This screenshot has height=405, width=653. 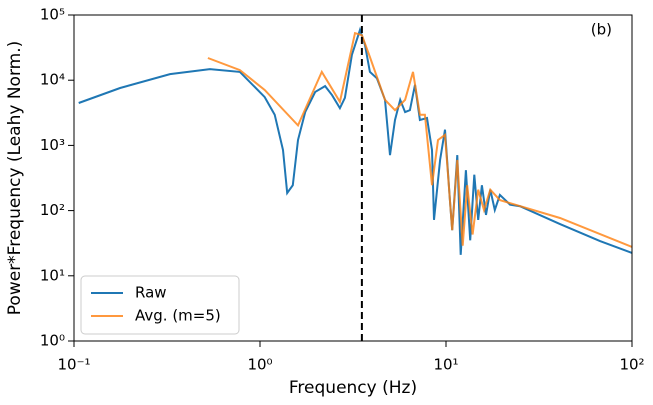 I want to click on x-tick-label: 10⁻¹, so click(x=73, y=365).